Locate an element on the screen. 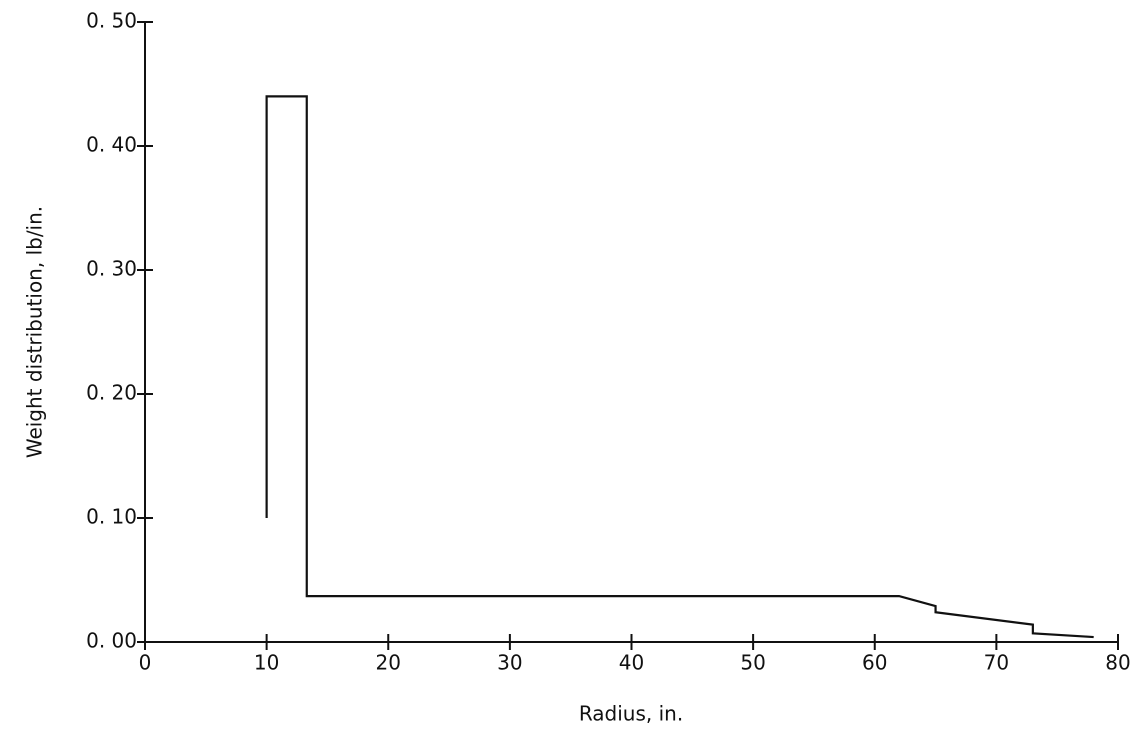 The image size is (1145, 734). y-axis-title: Weight distribution, lb/in. is located at coordinates (35, 332).